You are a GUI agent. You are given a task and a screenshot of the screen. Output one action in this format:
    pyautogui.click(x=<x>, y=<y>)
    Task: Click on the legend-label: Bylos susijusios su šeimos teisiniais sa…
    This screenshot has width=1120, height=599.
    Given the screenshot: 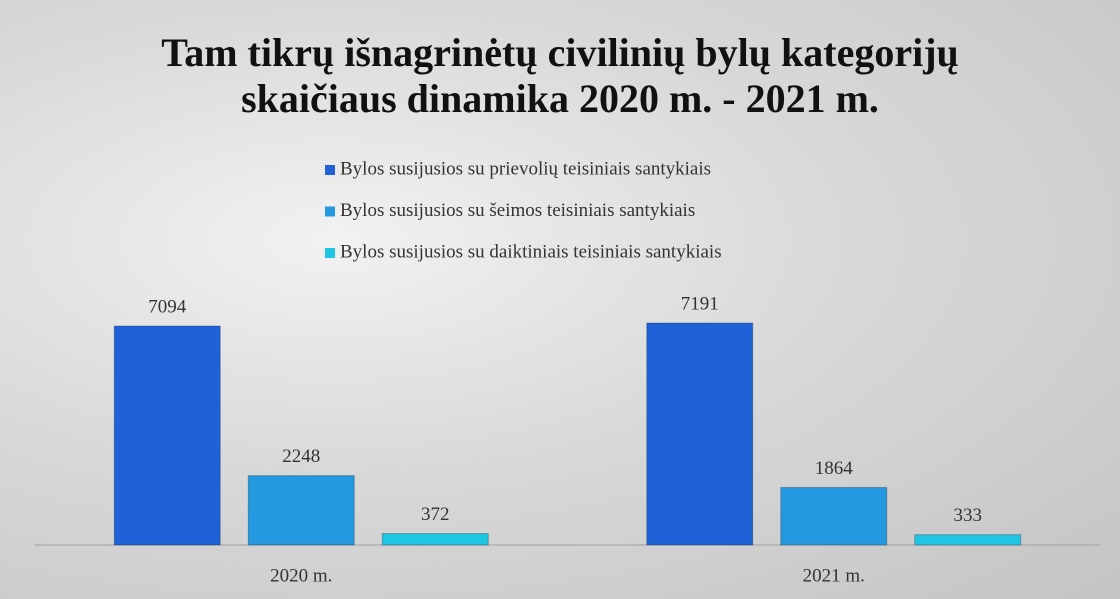 What is the action you would take?
    pyautogui.click(x=517, y=210)
    